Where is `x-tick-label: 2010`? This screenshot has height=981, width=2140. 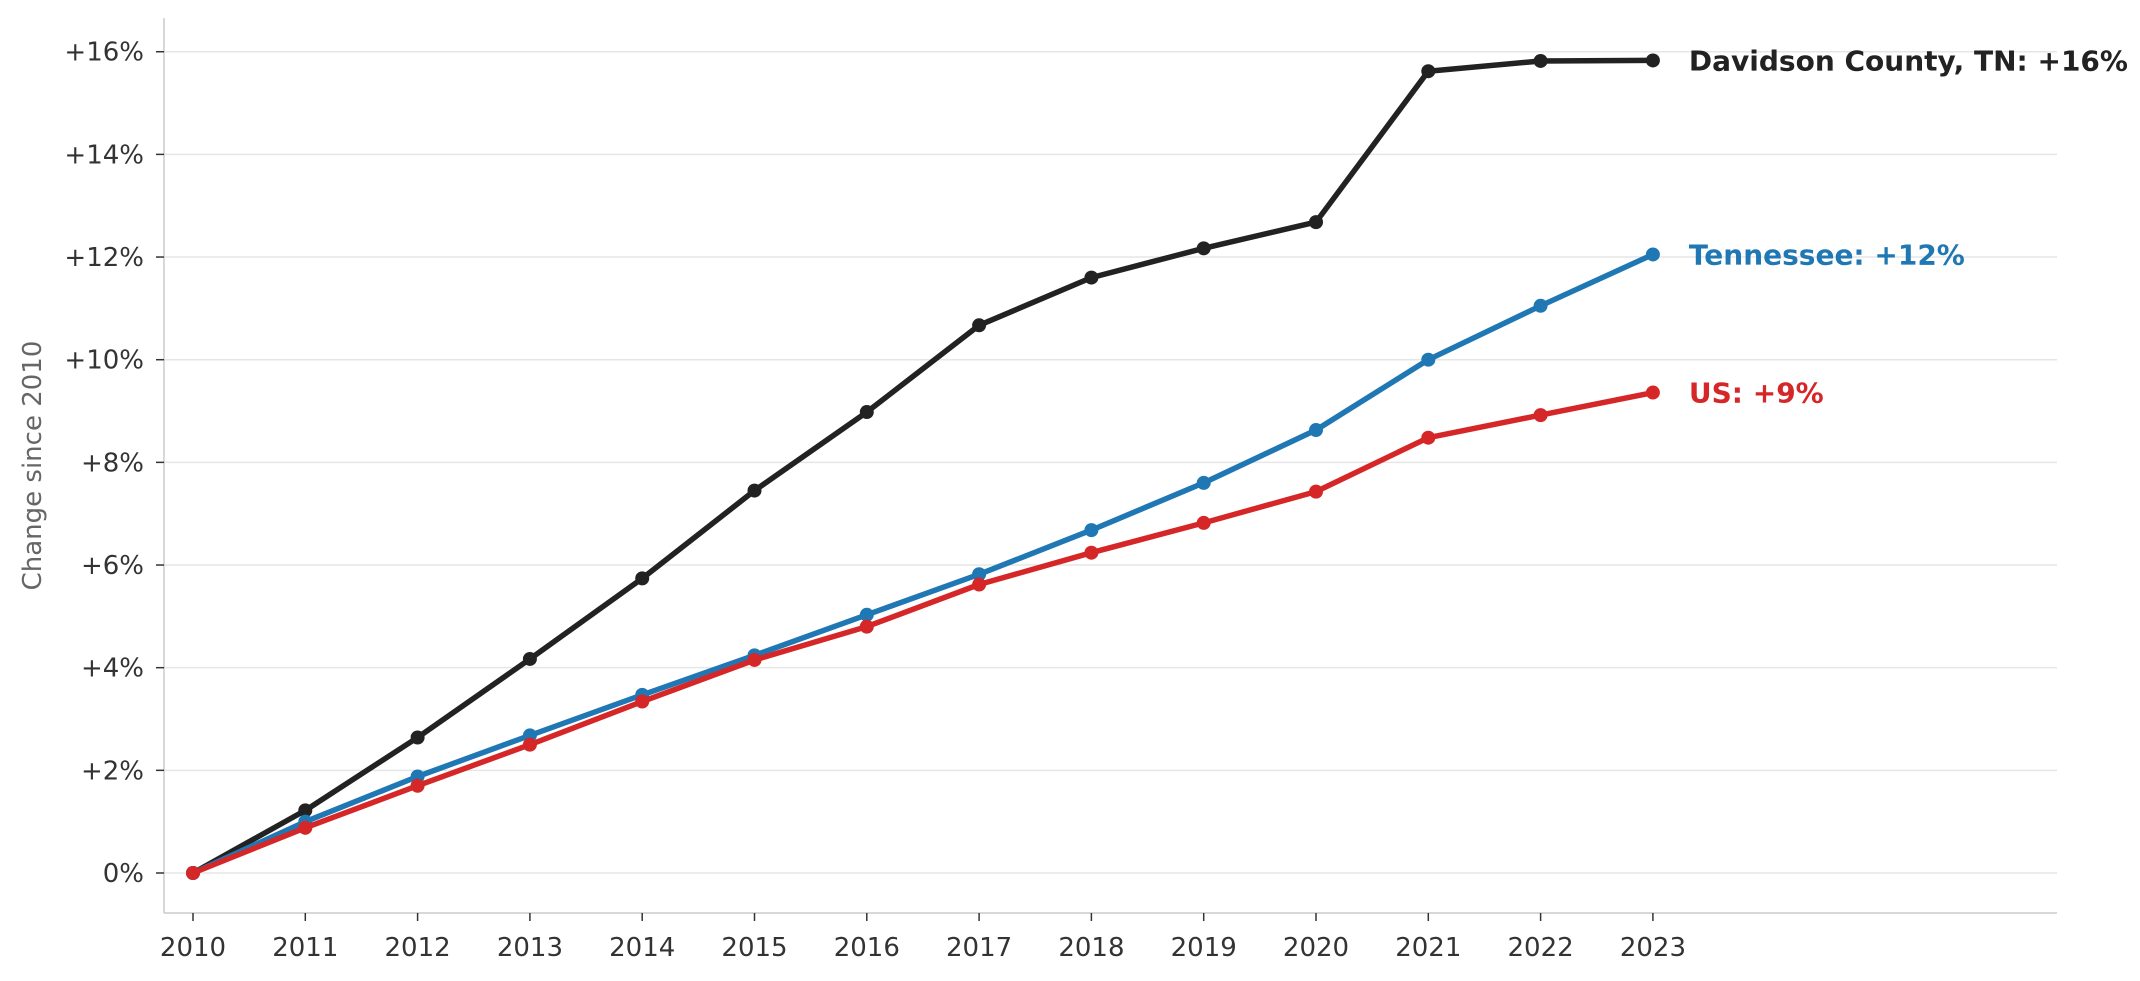
x-tick-label: 2010 is located at coordinates (193, 948).